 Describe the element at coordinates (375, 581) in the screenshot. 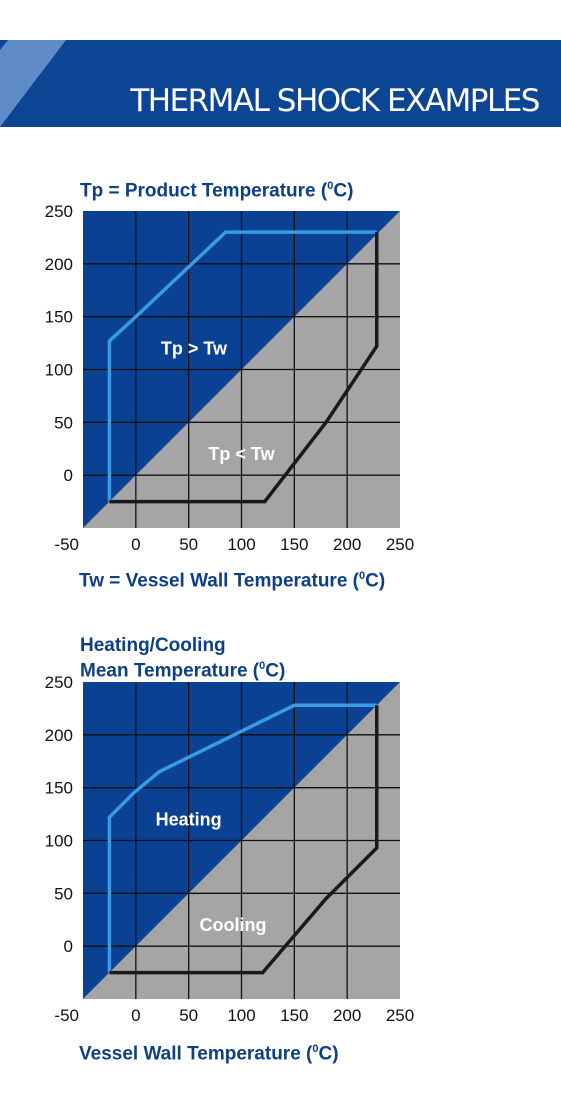

I see `chart1-xlabel-end: C)` at that location.